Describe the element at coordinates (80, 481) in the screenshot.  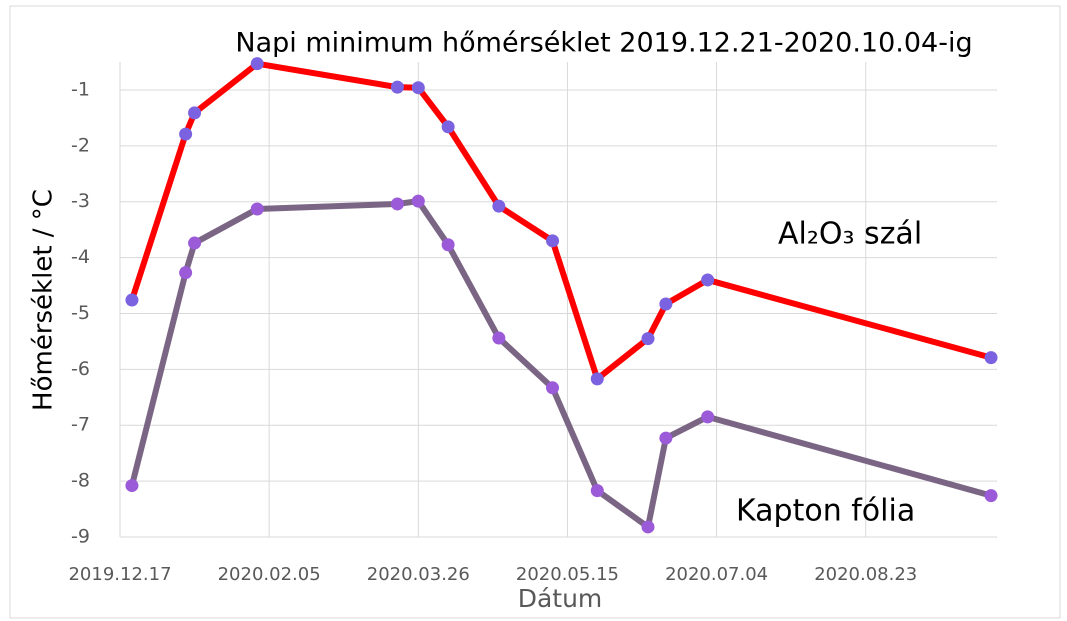
I see `y-tick-label: -8` at that location.